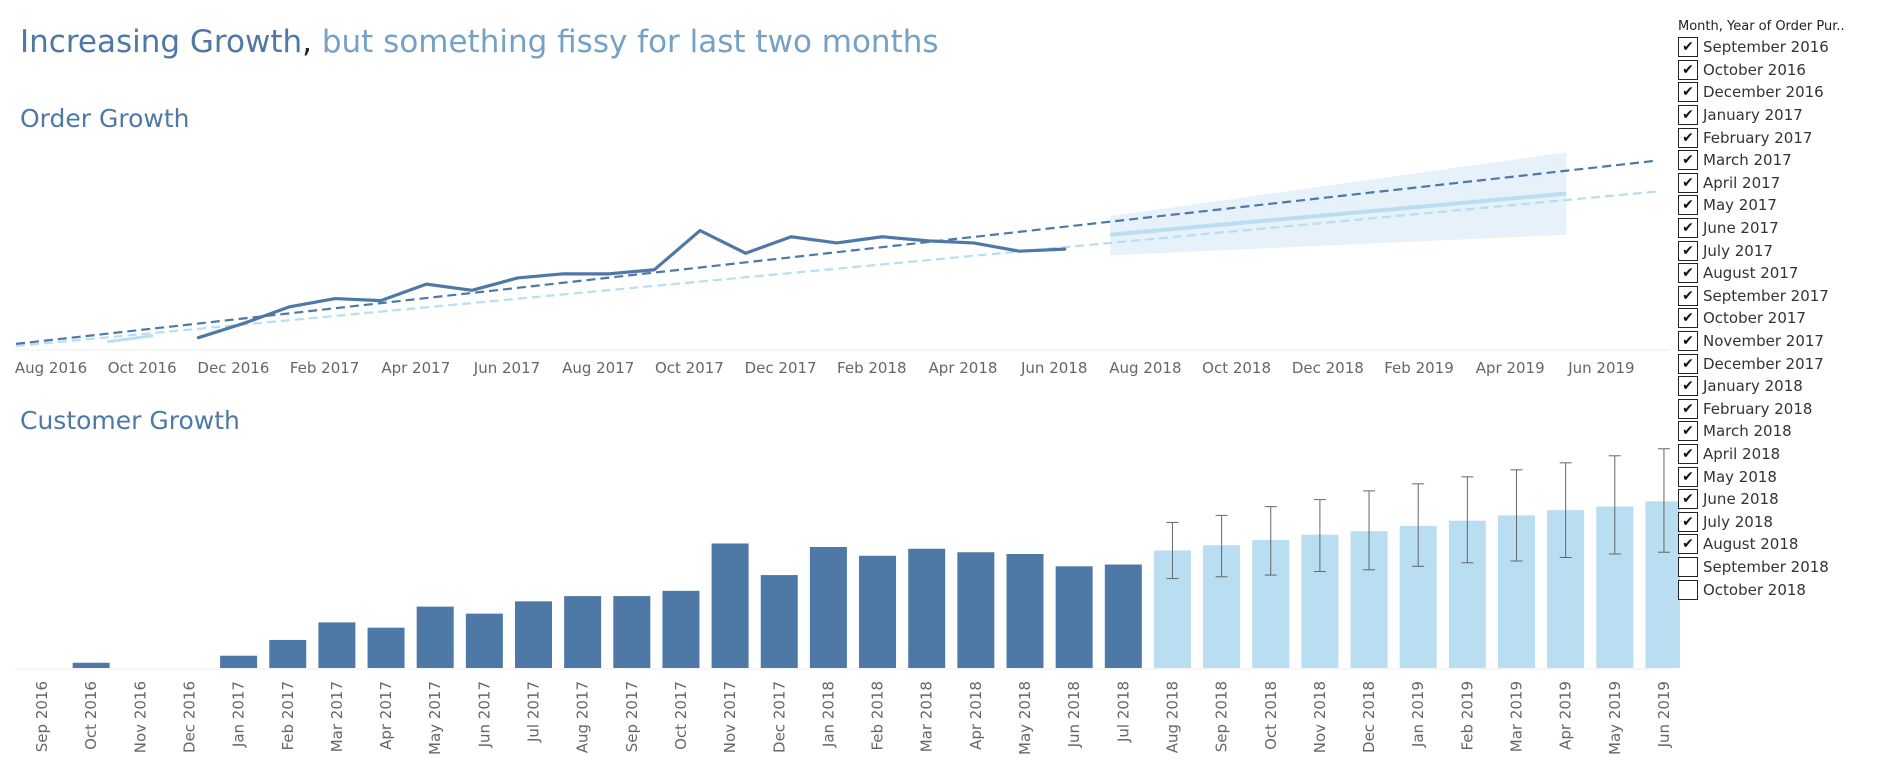  I want to click on filter-item-label: August 2017, so click(1751, 273).